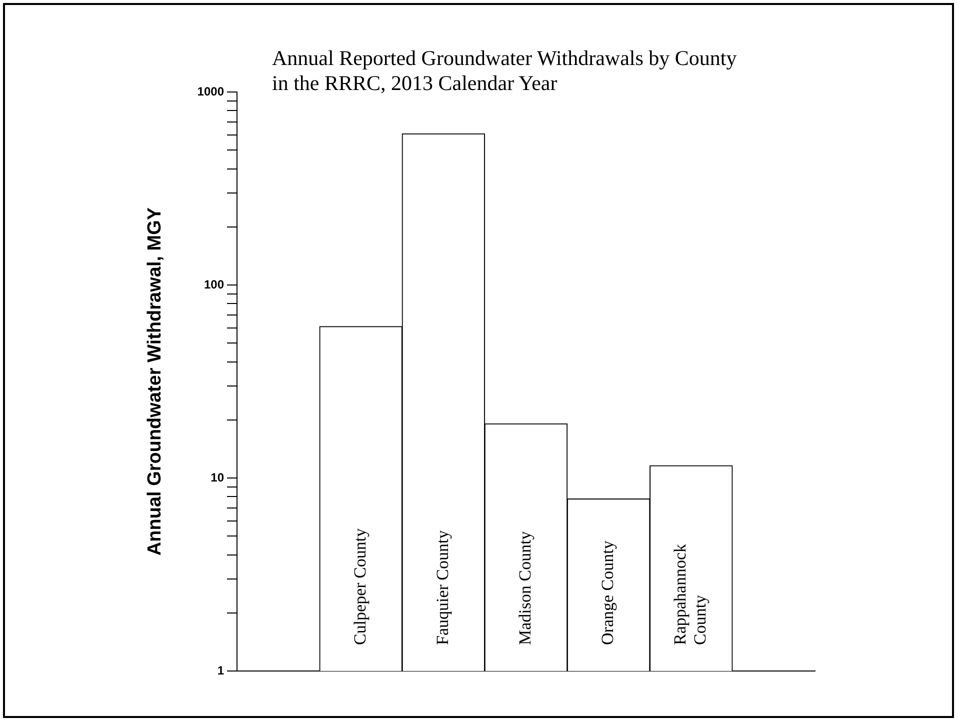 The height and width of the screenshot is (723, 959). Describe the element at coordinates (210, 91) in the screenshot. I see `y-tick-label: 1000` at that location.